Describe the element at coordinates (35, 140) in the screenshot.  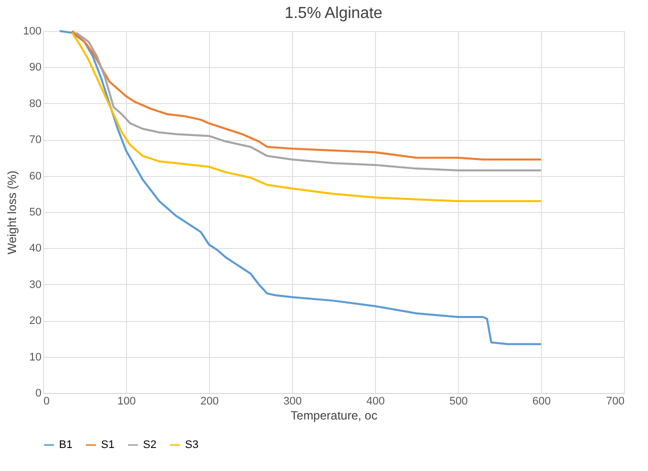
I see `y-tick-label: 70` at that location.